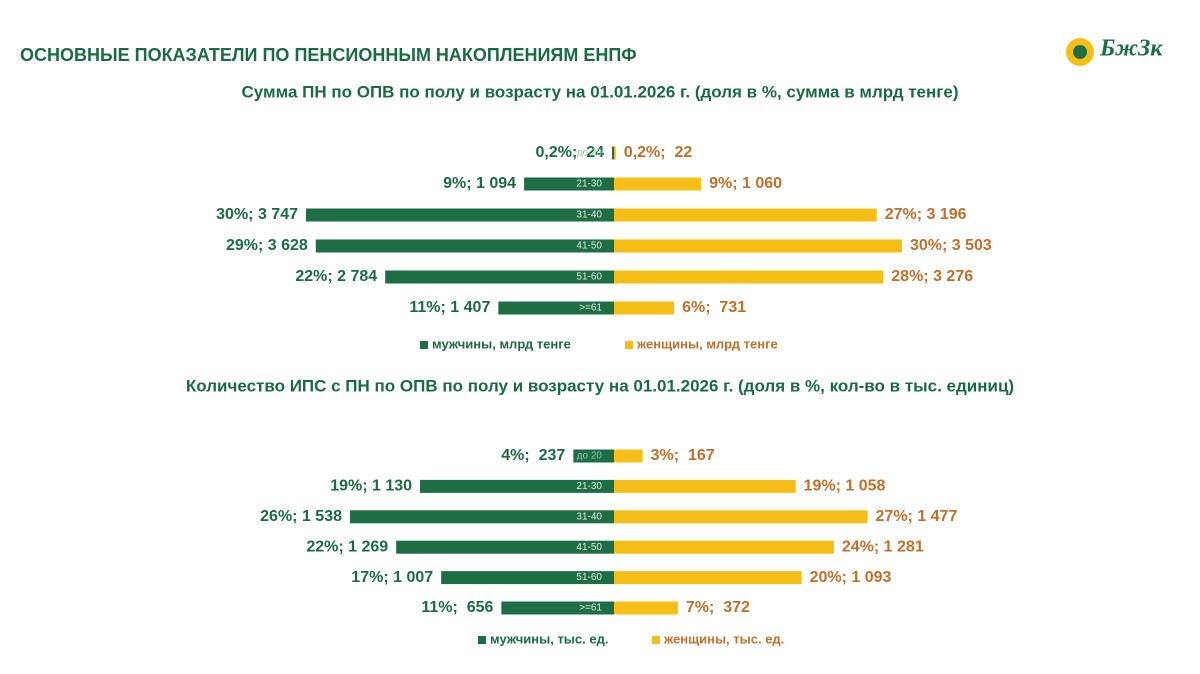  I want to click on value-label: 29%; 3 628, so click(267, 245).